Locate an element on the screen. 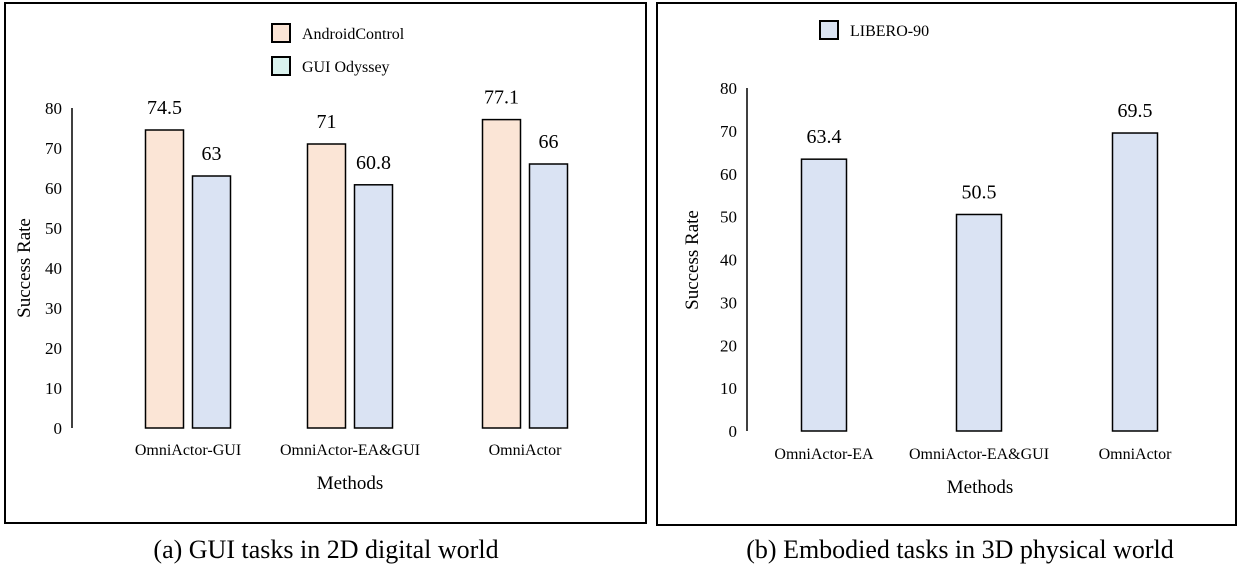 This screenshot has width=1242, height=573. x-tick-label: OmniActor-GUI is located at coordinates (188, 450).